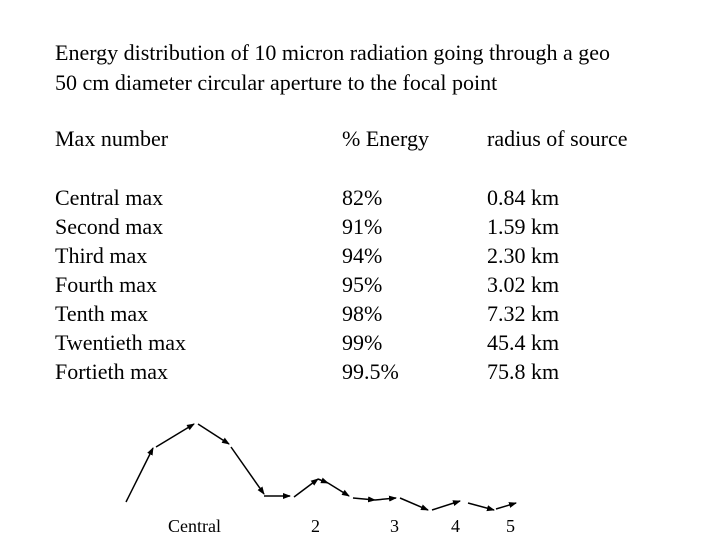  I want to click on max-label: Third max, so click(101, 255).